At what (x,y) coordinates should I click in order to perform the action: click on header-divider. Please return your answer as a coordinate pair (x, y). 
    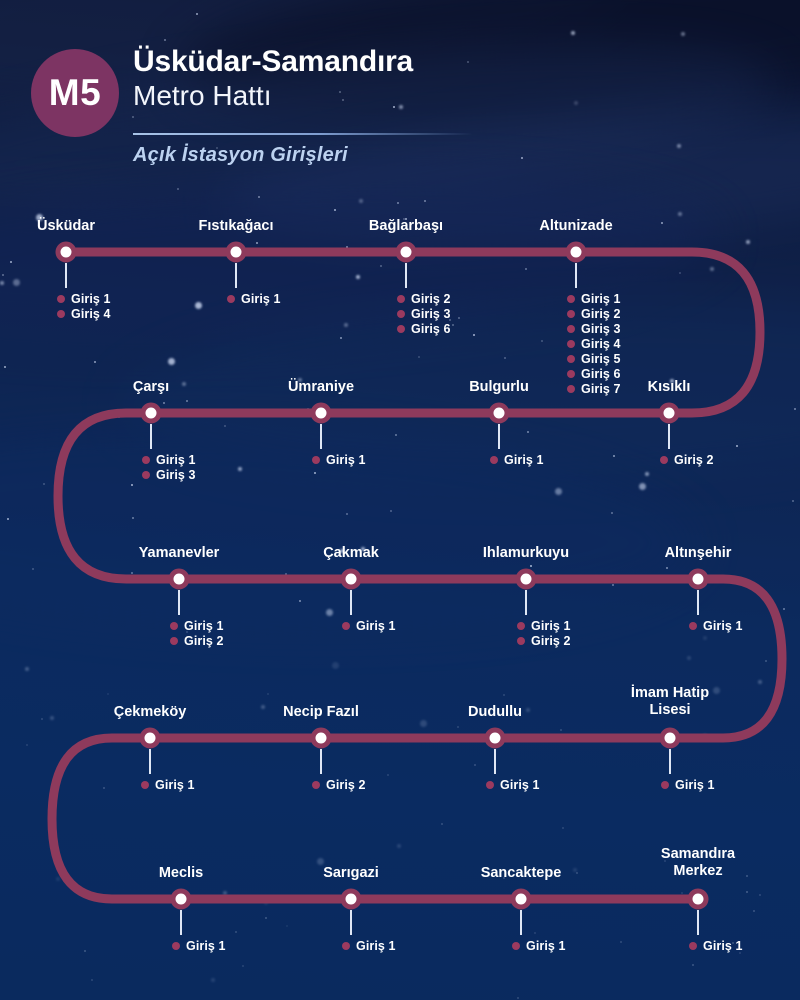
    Looking at the image, I should click on (303, 134).